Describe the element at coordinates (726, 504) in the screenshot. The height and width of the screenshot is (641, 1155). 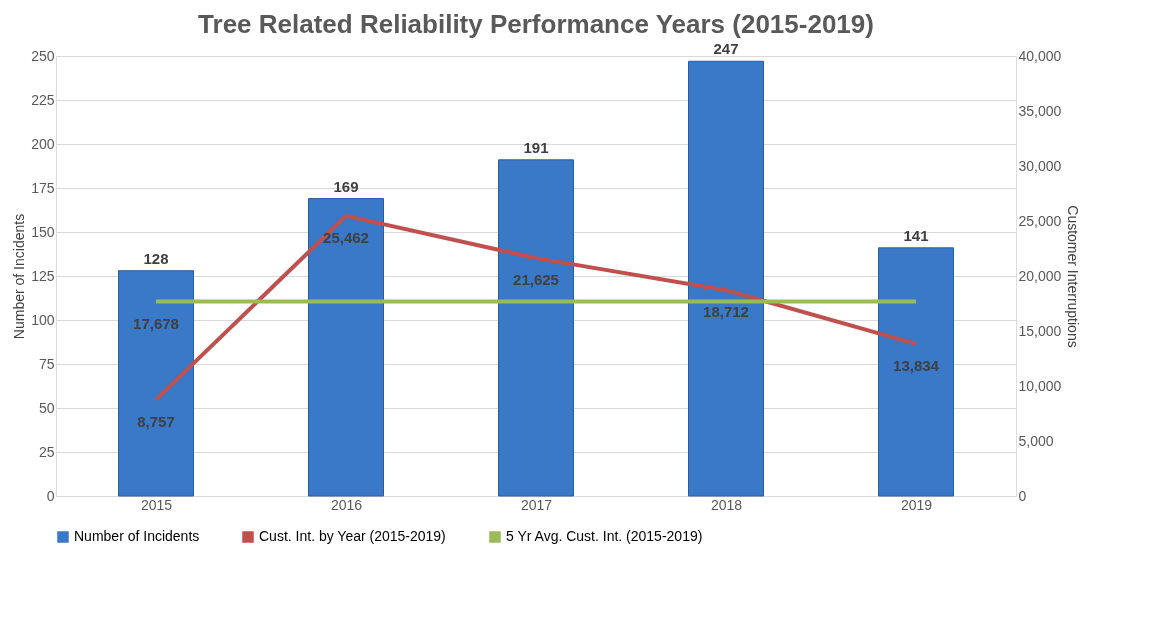
I see `x-tick-label: 2018` at that location.